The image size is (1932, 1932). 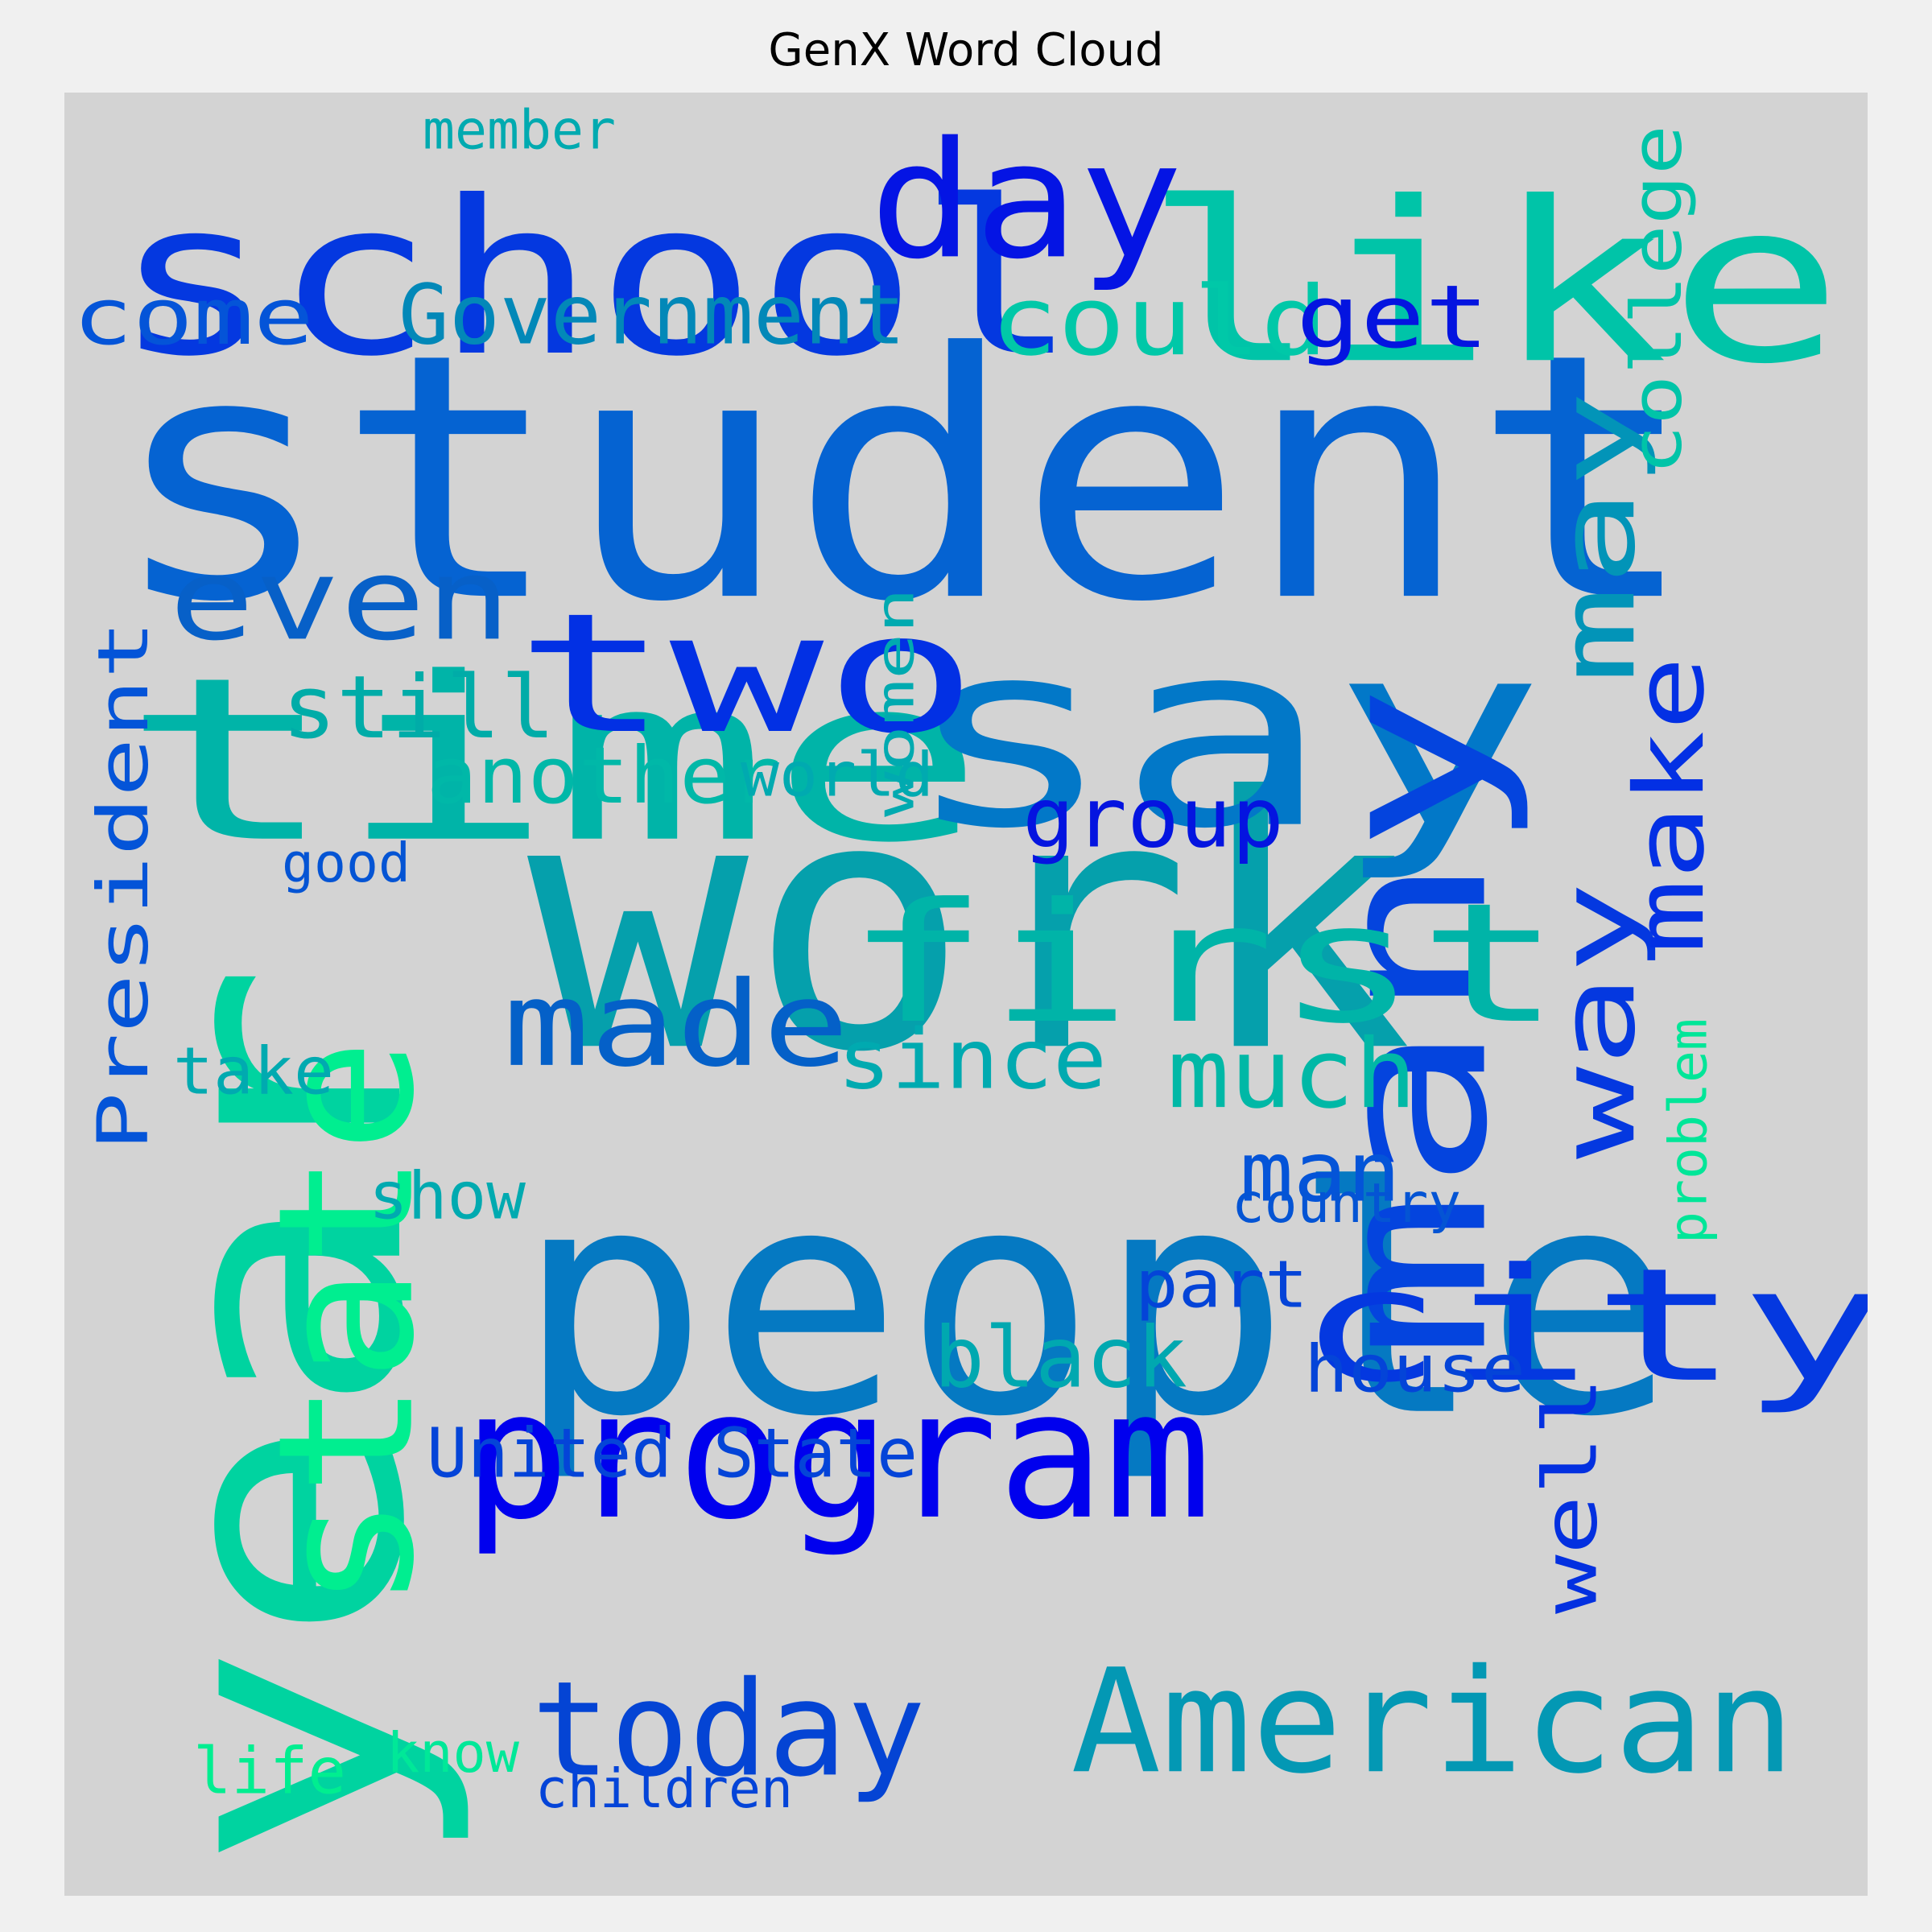 What do you see at coordinates (124, 885) in the screenshot?
I see `word-president: President` at bounding box center [124, 885].